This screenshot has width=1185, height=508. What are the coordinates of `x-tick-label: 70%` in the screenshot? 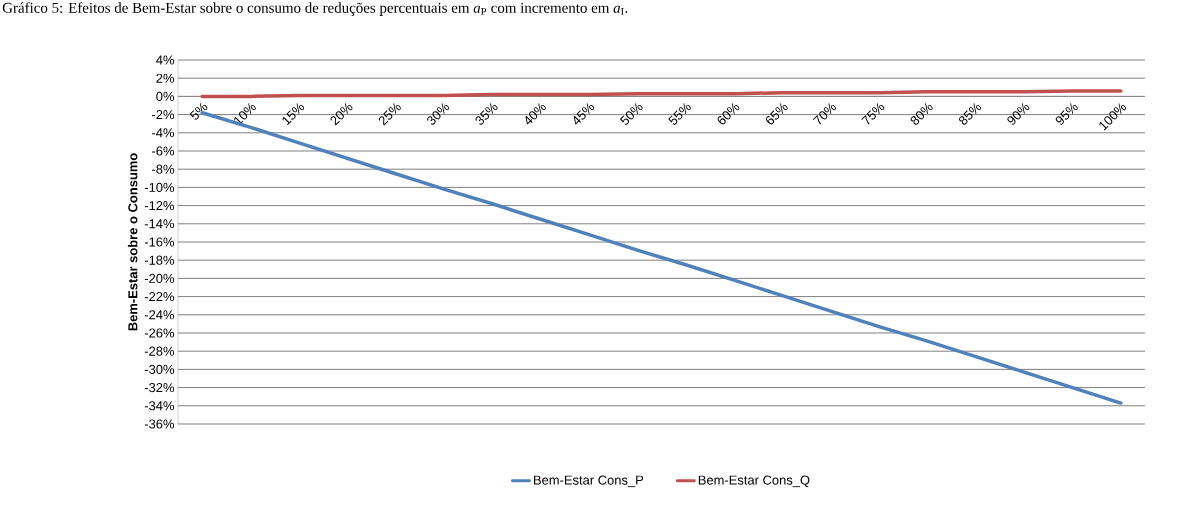 It's located at (824, 114).